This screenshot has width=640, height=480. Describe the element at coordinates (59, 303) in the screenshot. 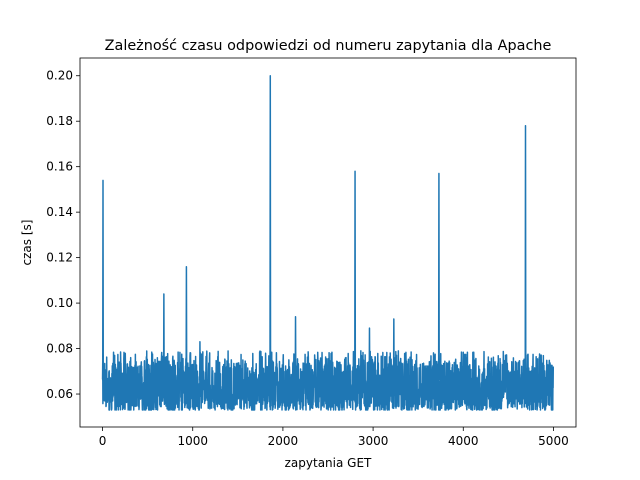

I see `y-tick-label: 0.10` at that location.